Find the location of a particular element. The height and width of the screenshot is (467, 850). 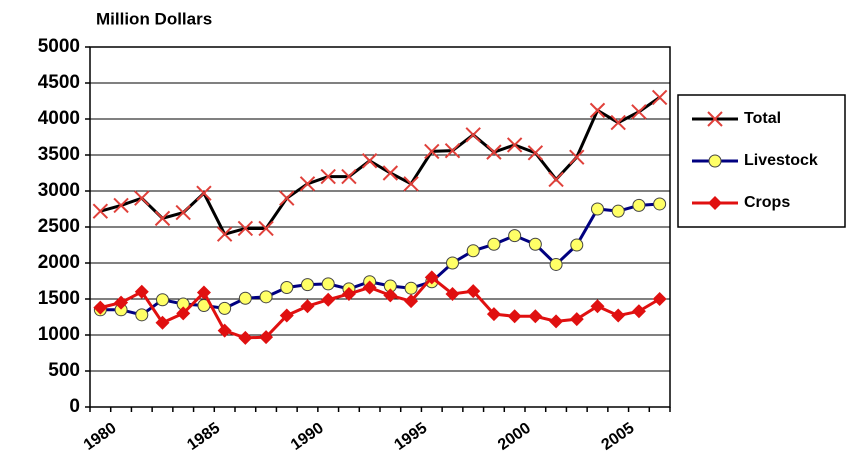

x-tick-label: 1995 is located at coordinates (410, 437).